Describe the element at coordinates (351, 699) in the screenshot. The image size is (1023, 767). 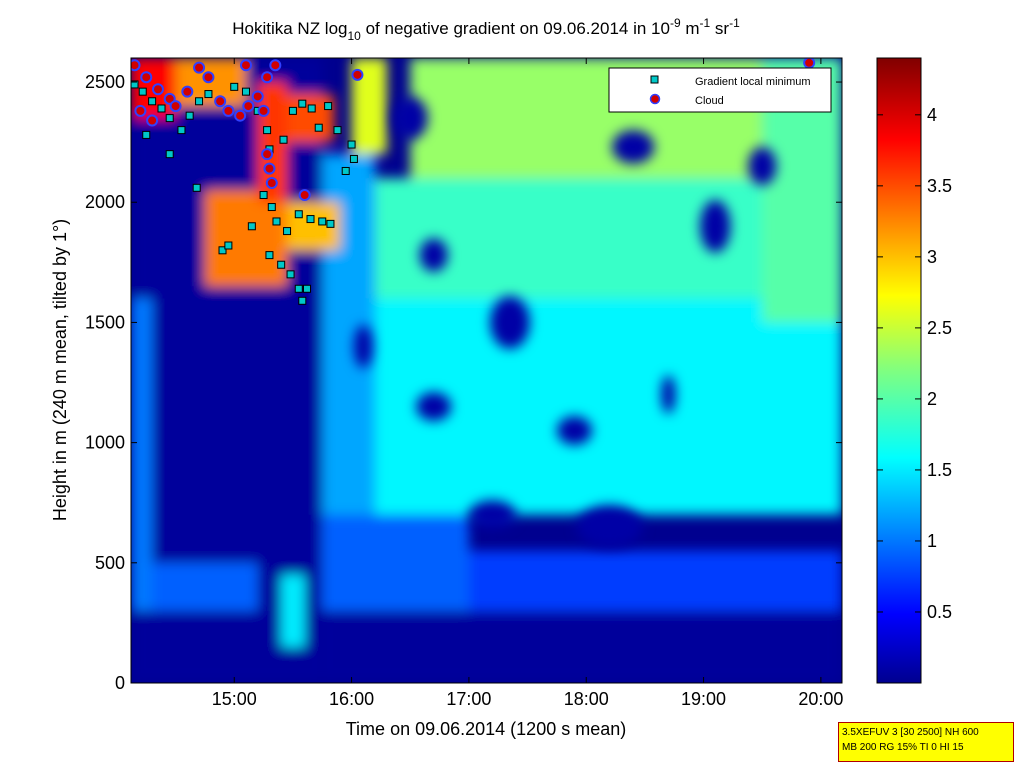
I see `x-tick-label: 16:00` at that location.